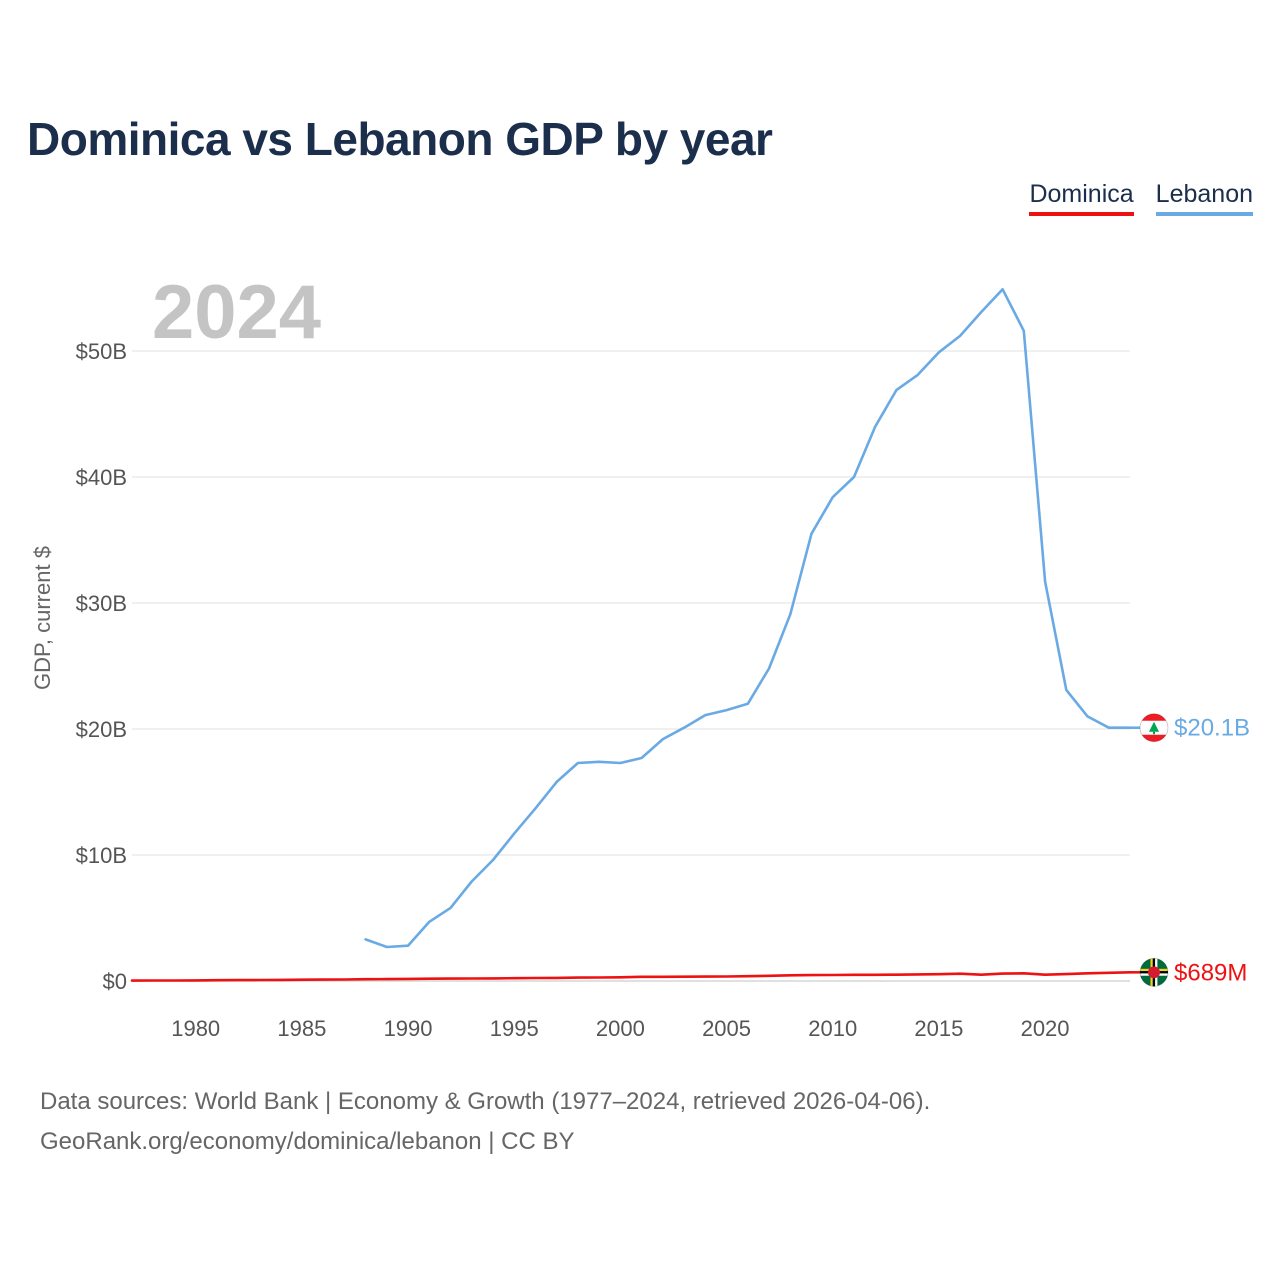 The image size is (1280, 1280). What do you see at coordinates (631, 976) in the screenshot?
I see `series-line-dominica` at bounding box center [631, 976].